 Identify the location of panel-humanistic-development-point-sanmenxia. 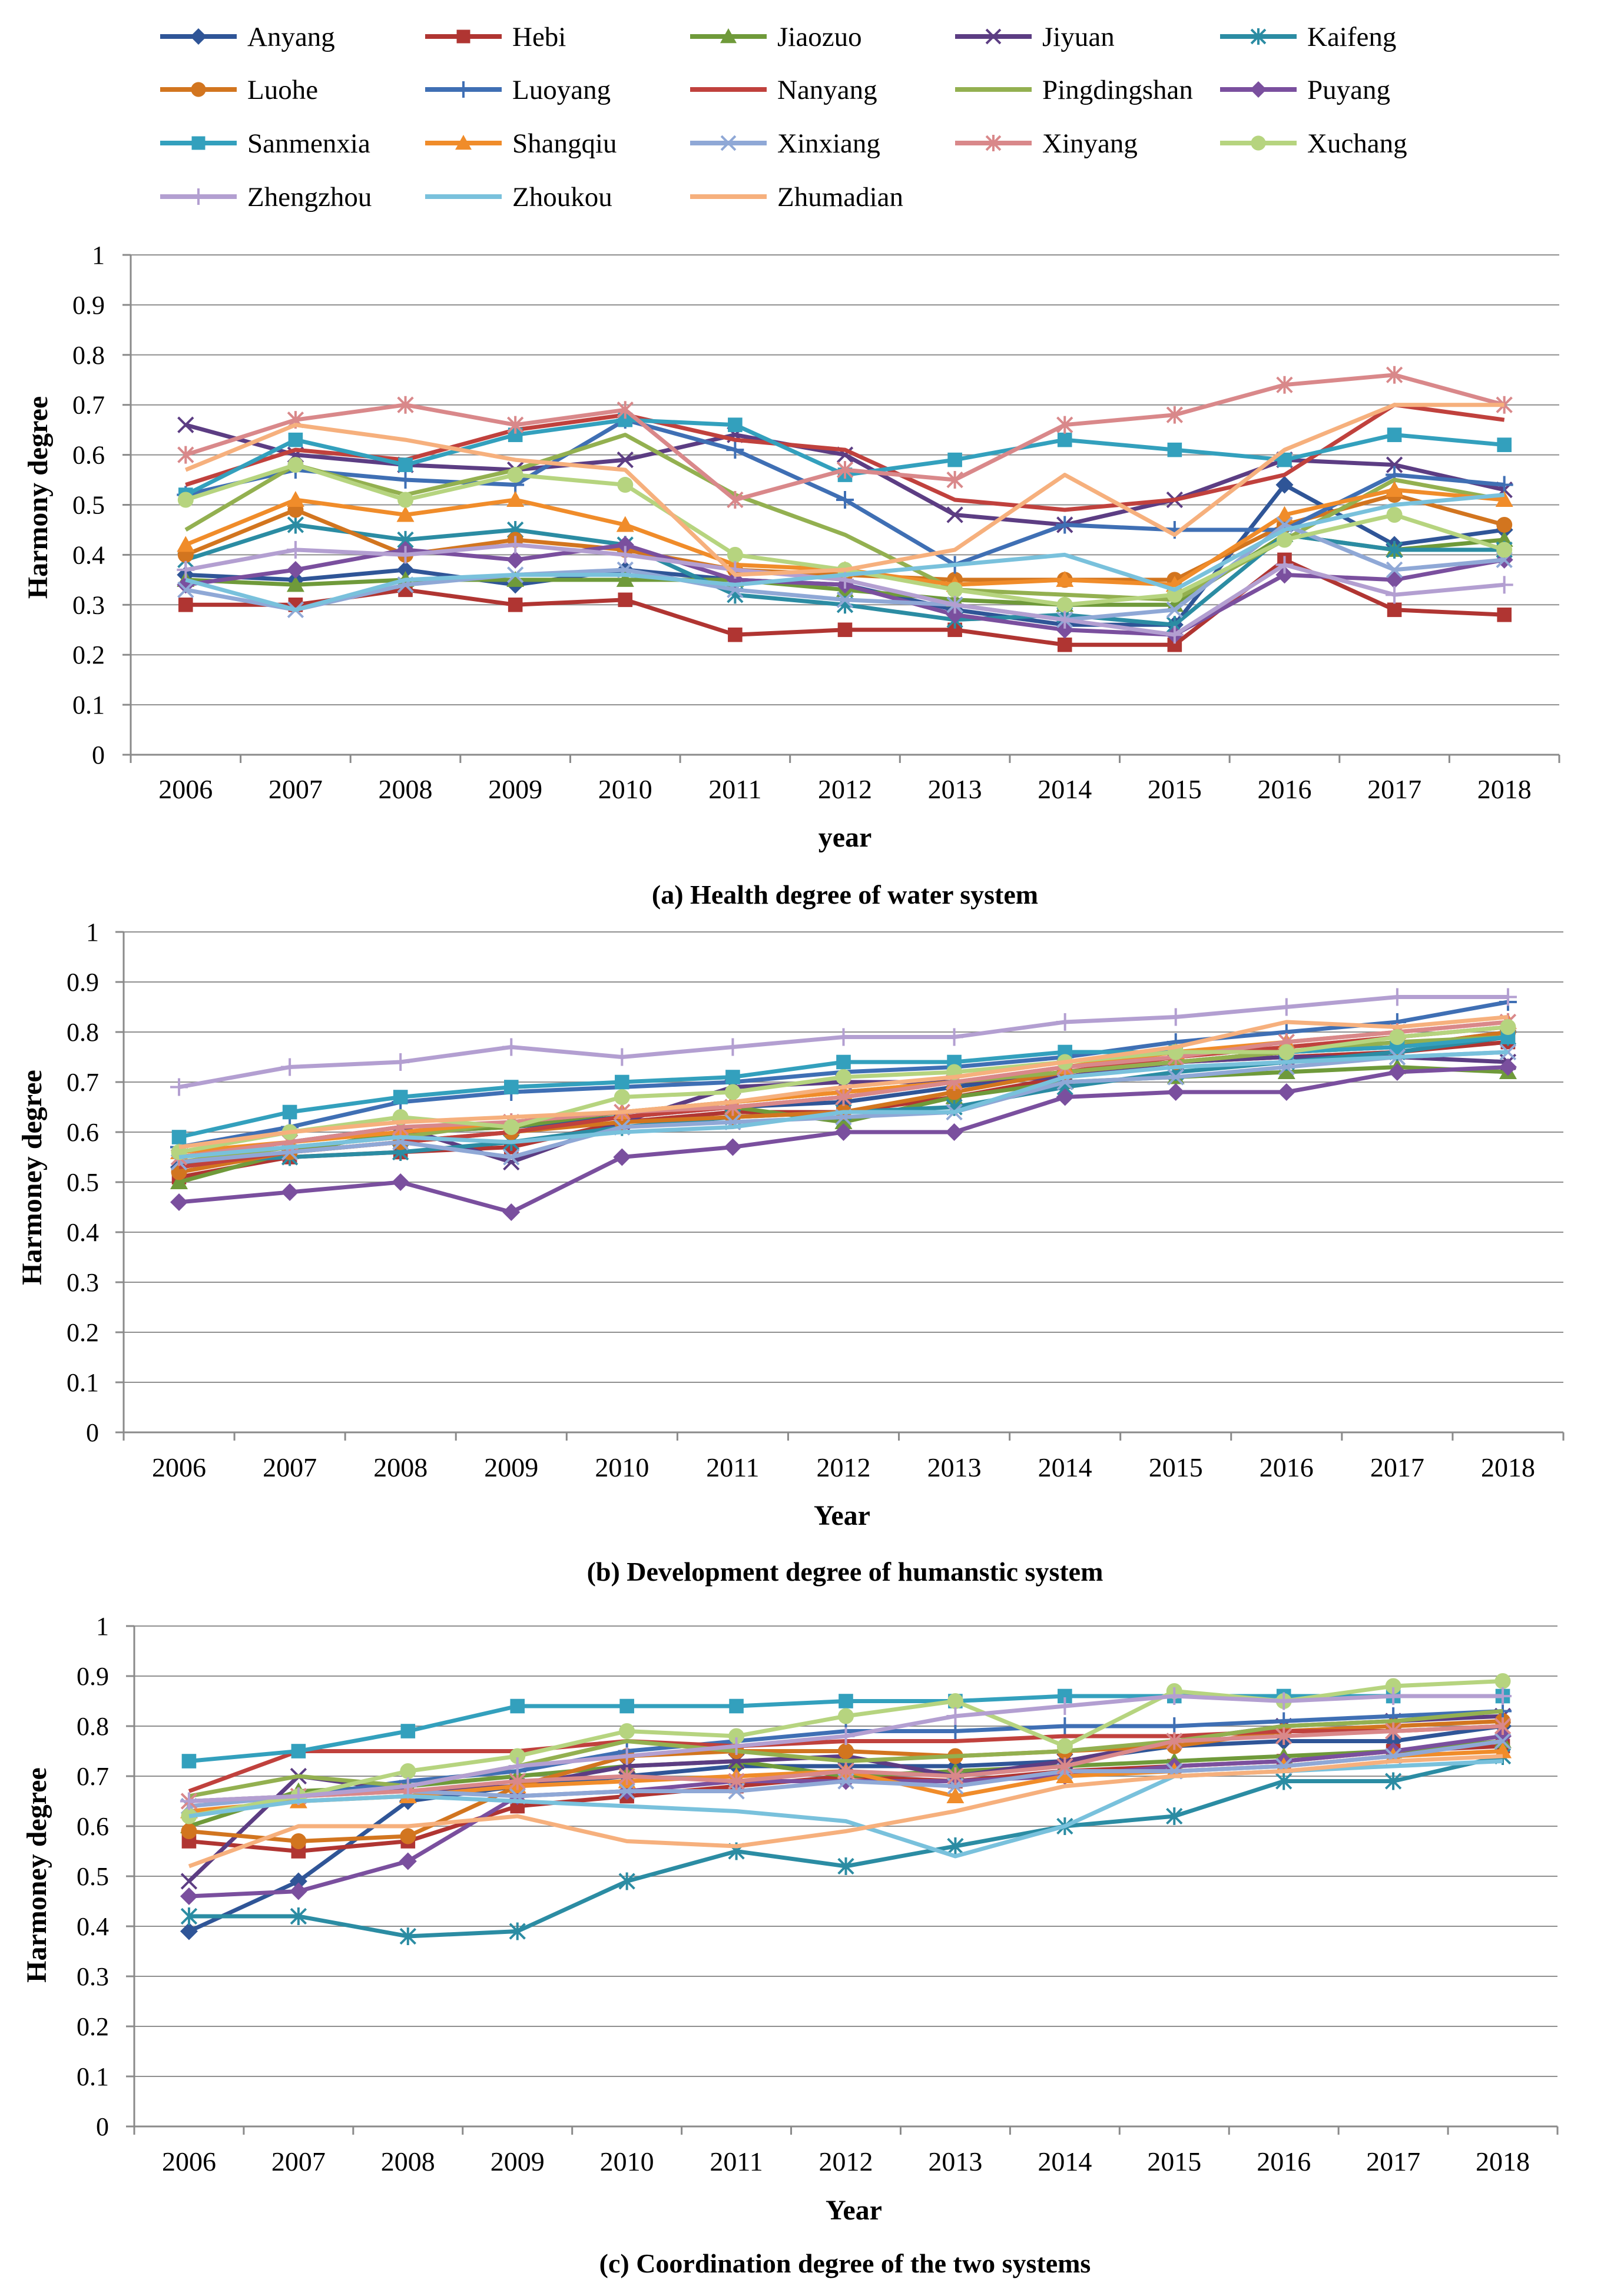
(733, 1077).